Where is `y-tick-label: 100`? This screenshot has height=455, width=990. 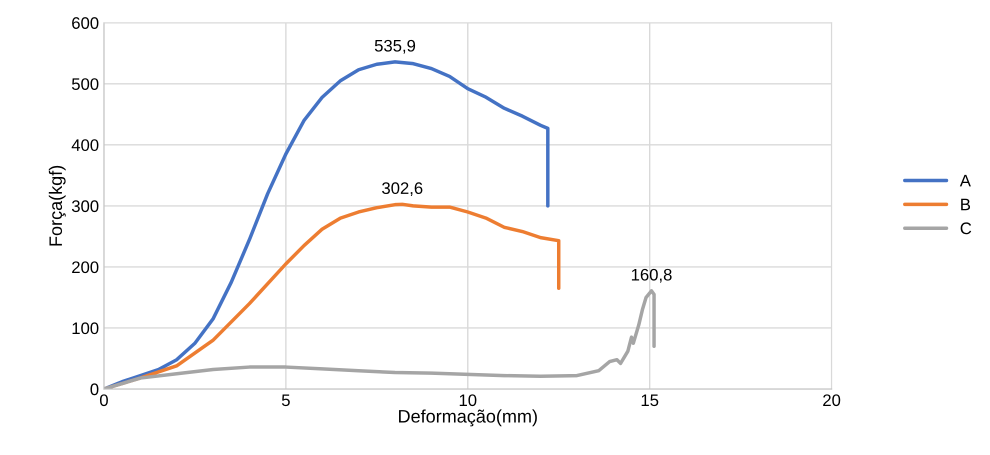
y-tick-label: 100 is located at coordinates (85, 328).